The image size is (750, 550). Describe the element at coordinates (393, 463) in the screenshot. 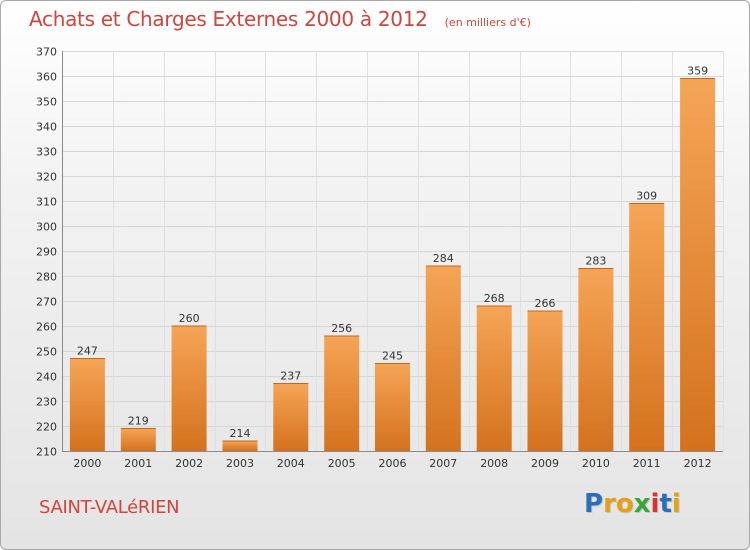

I see `x-tick-label: 2006` at that location.